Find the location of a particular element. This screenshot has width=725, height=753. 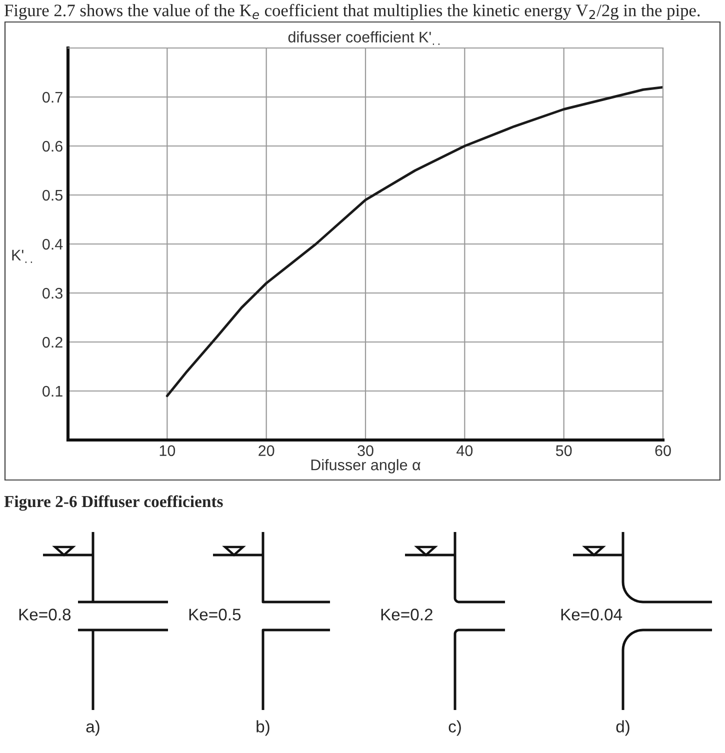

x-tick-label: 10 is located at coordinates (168, 450).